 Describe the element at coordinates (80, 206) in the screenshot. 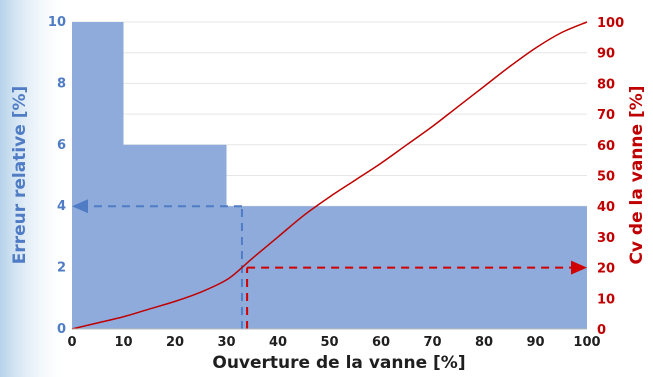

I see `guide-blue-arrowhead` at that location.